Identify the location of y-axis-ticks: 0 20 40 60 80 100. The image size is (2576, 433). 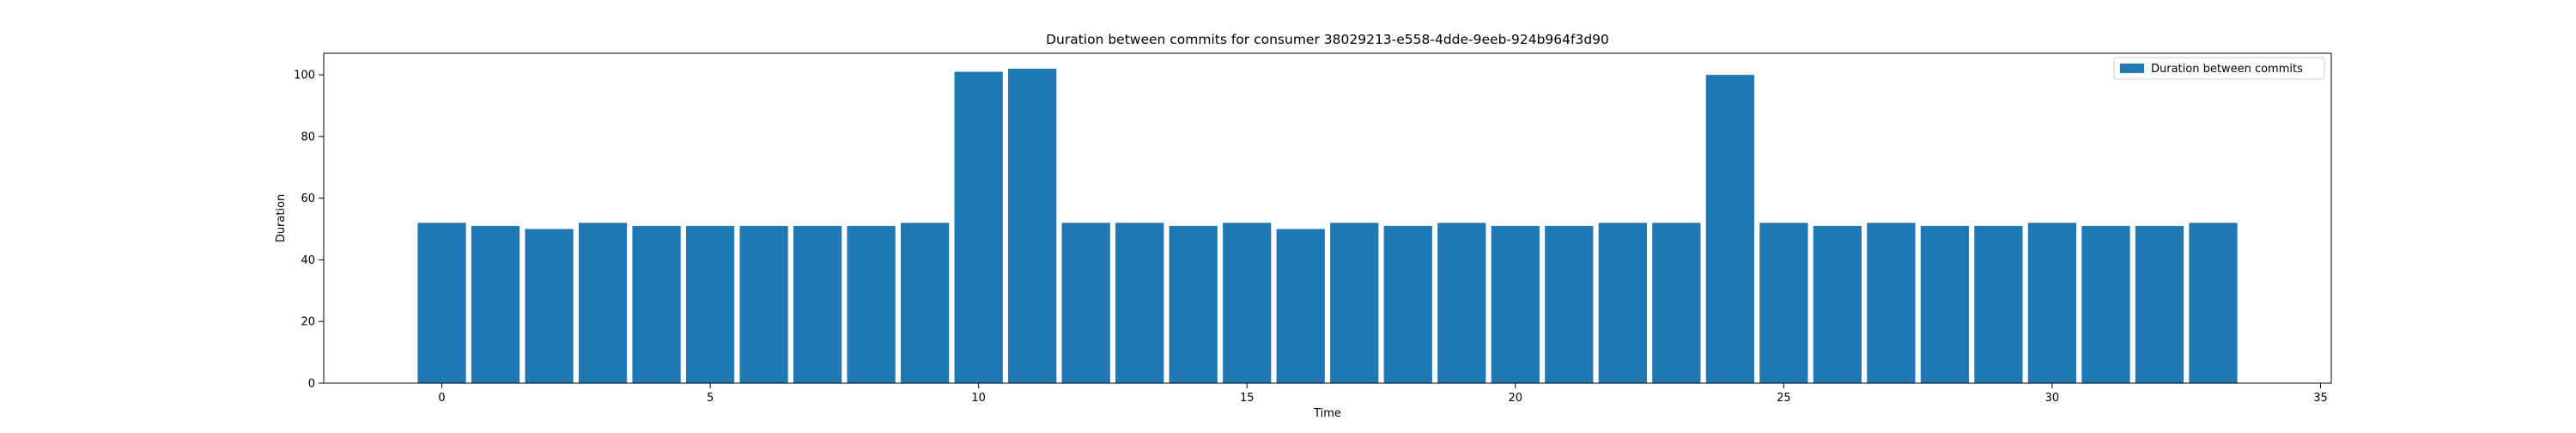
(309, 230).